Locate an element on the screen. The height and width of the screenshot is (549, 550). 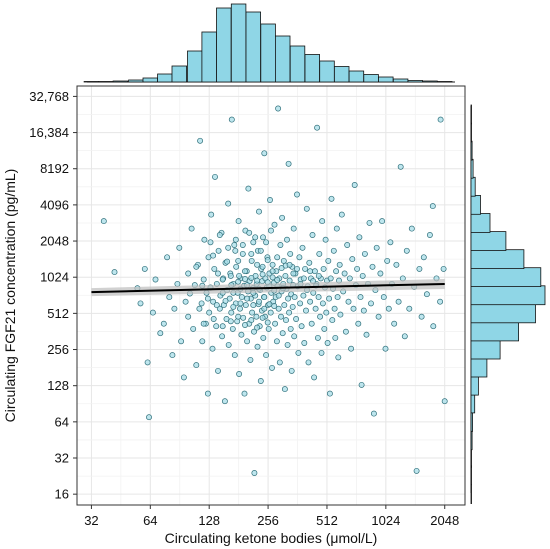
x-tick-label: 32 is located at coordinates (91, 520).